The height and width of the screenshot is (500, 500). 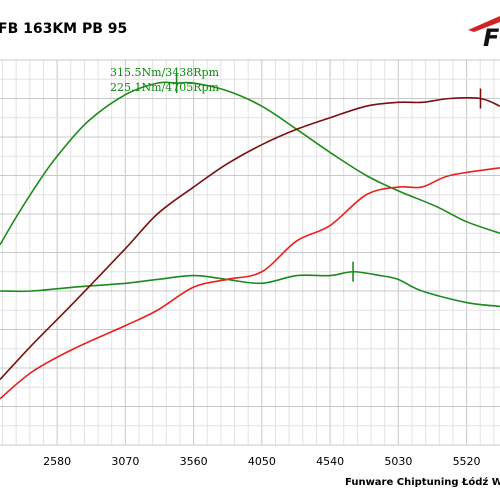 What do you see at coordinates (63, 29) in the screenshot?
I see `chart-title: FB 163KM PB 95` at bounding box center [63, 29].